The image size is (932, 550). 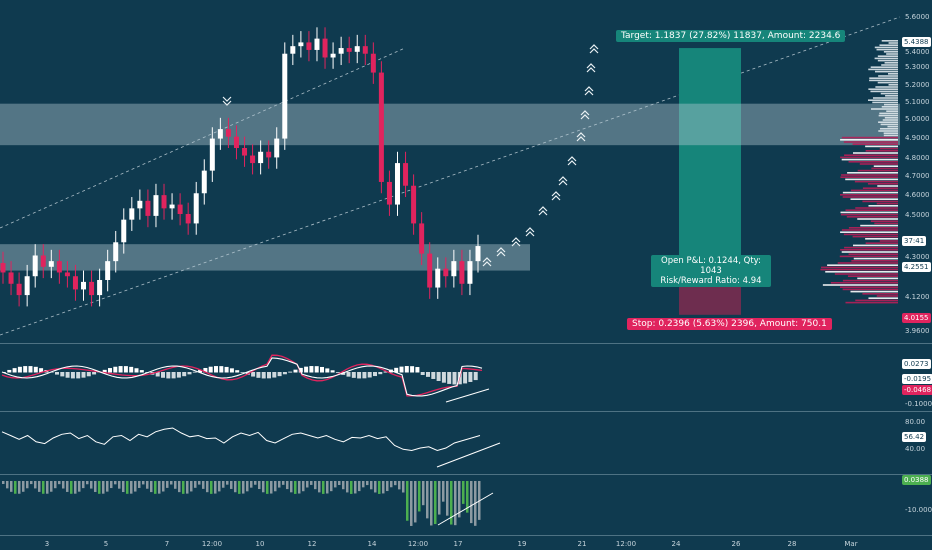 What do you see at coordinates (918, 510) in the screenshot?
I see `osc-tick-label: -10.0000` at bounding box center [918, 510].